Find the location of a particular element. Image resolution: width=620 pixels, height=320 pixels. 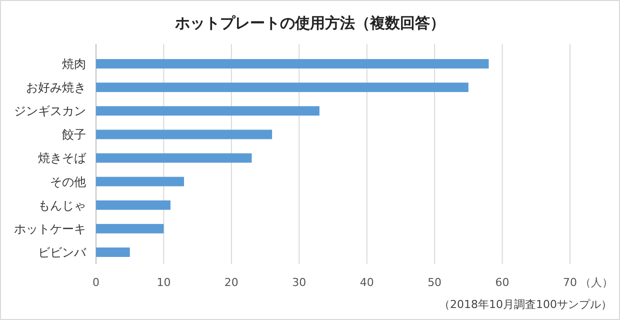

x-axis-title: （人） is located at coordinates (596, 282).